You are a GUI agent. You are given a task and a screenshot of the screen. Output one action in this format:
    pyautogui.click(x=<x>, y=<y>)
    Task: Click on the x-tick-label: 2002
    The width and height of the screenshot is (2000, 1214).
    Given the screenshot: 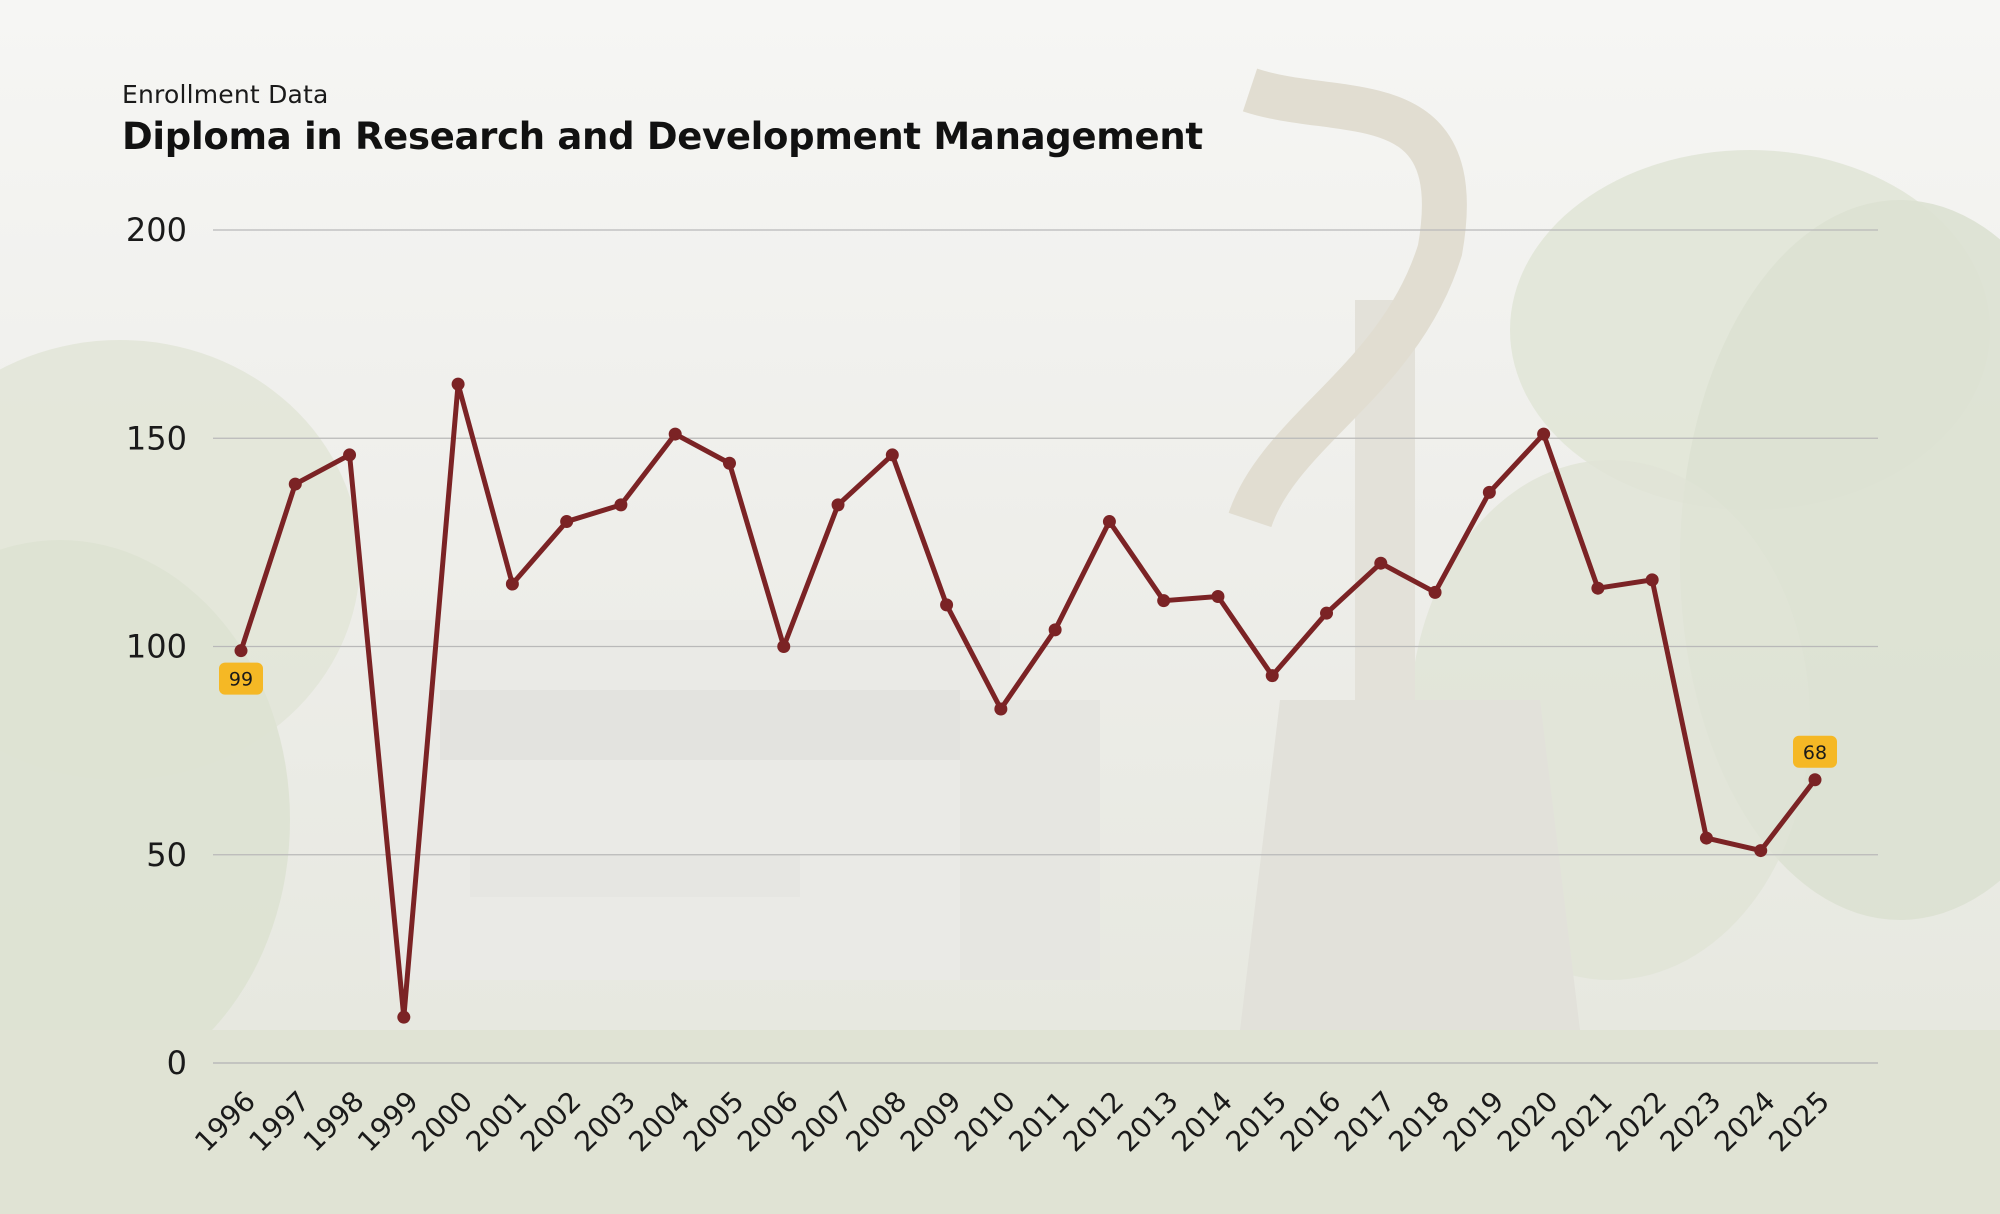 What is the action you would take?
    pyautogui.click(x=551, y=1122)
    